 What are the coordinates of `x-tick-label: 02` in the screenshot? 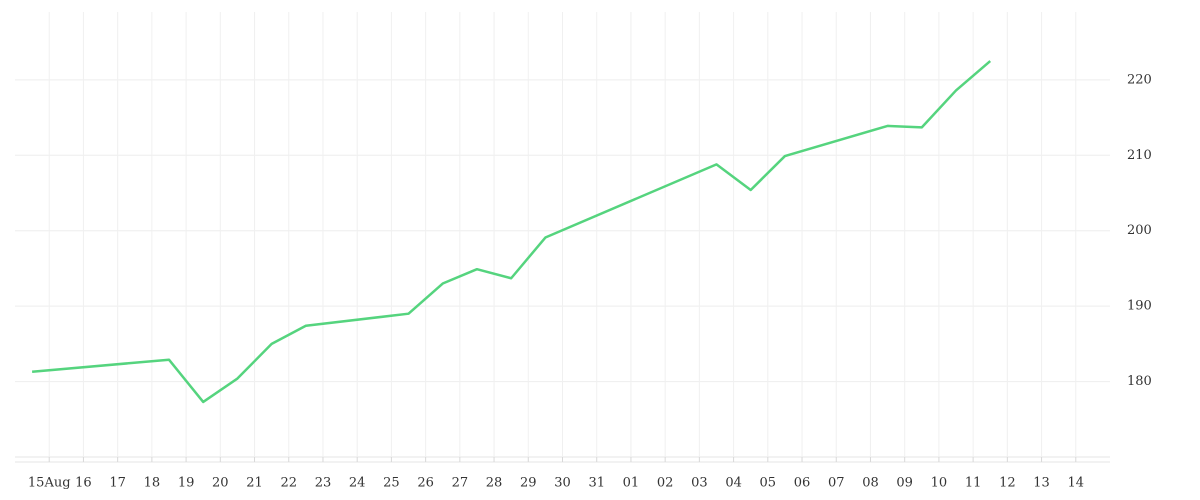 It's located at (665, 483).